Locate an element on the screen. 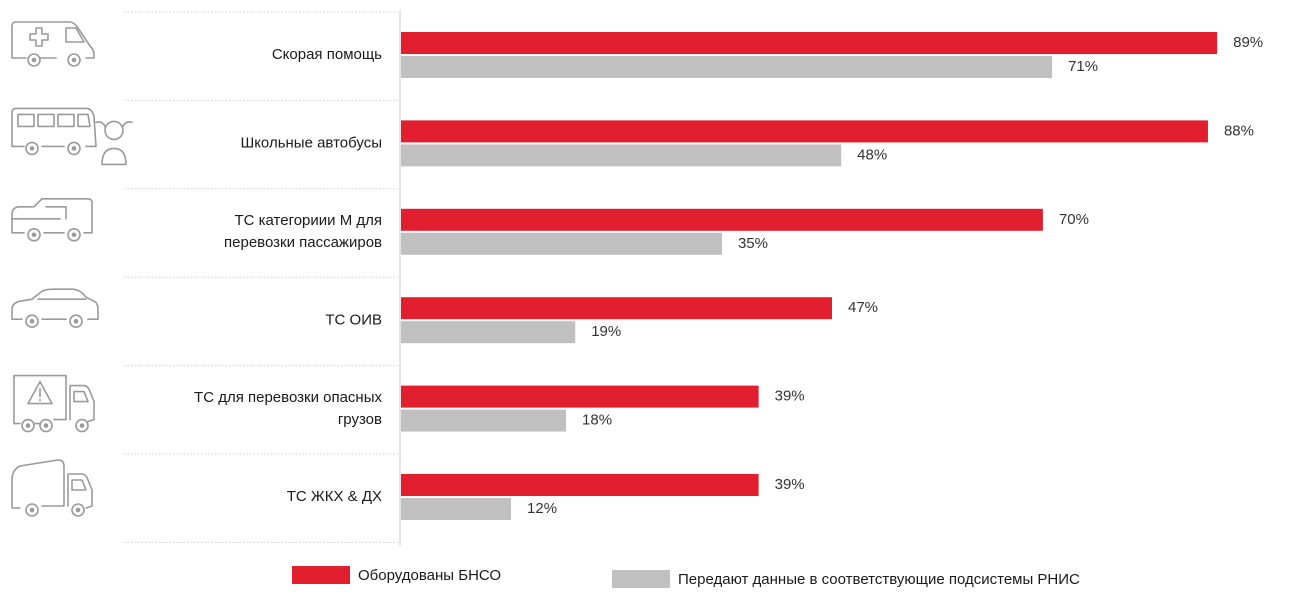 The height and width of the screenshot is (606, 1308). value-label-equipped: 70% is located at coordinates (1074, 219).